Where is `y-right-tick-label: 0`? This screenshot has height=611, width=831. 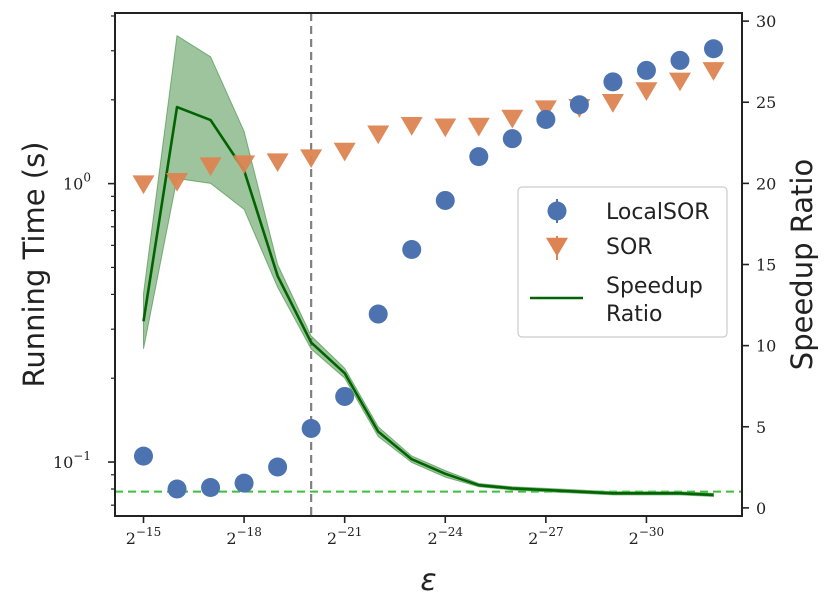 y-right-tick-label: 0 is located at coordinates (761, 508).